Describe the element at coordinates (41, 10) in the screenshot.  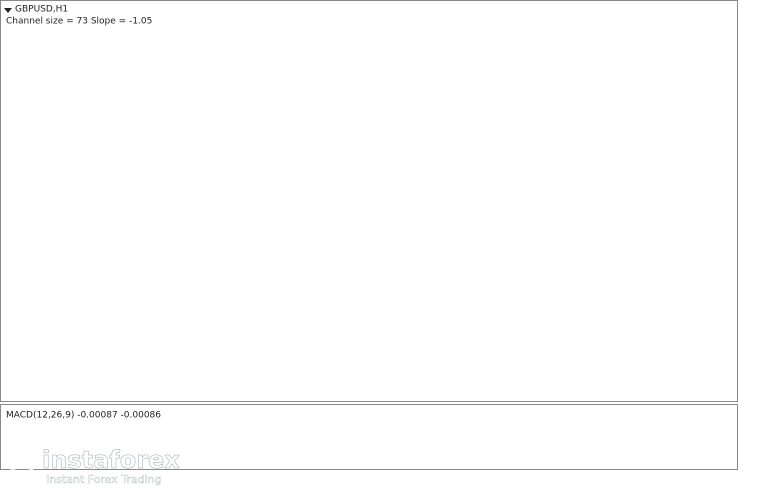
I see `chart-title: GBPUSD,H1` at that location.